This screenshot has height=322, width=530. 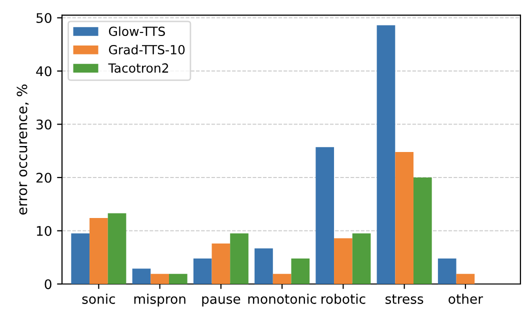 What do you see at coordinates (221, 301) in the screenshot?
I see `x-tick-label: pause` at bounding box center [221, 301].